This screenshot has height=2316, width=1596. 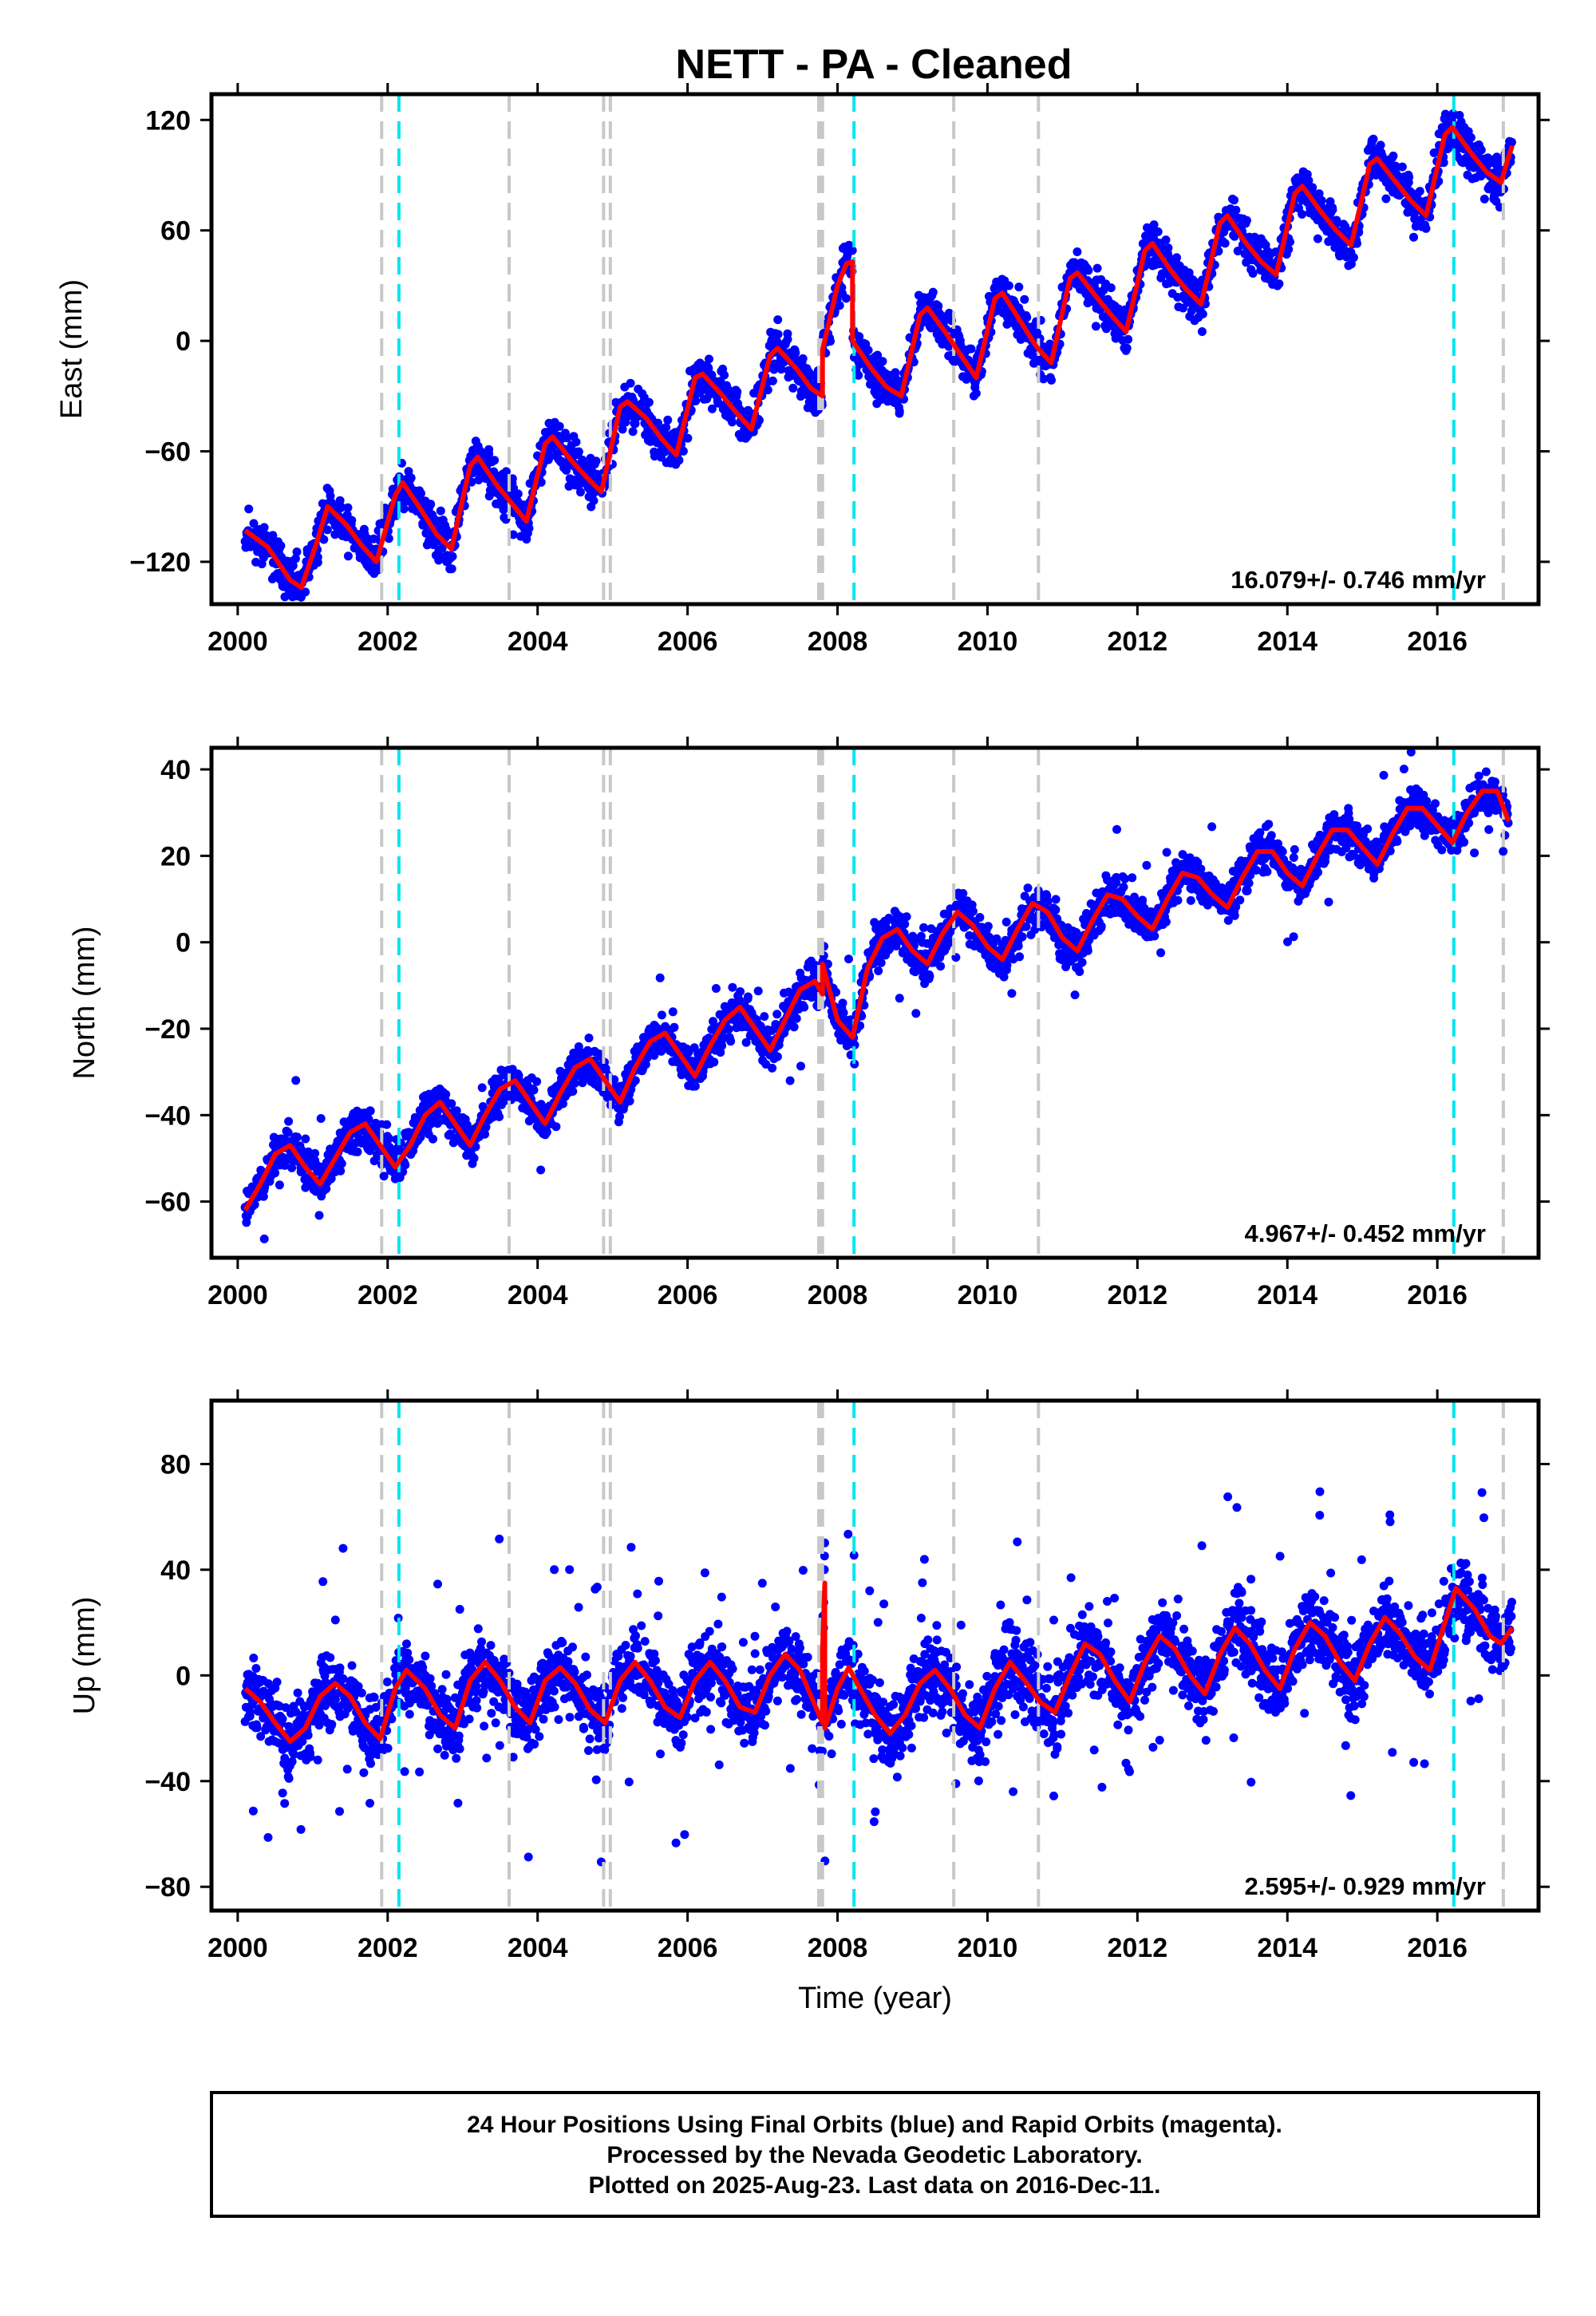 What do you see at coordinates (168, 120) in the screenshot?
I see `y-tick-label: 120` at bounding box center [168, 120].